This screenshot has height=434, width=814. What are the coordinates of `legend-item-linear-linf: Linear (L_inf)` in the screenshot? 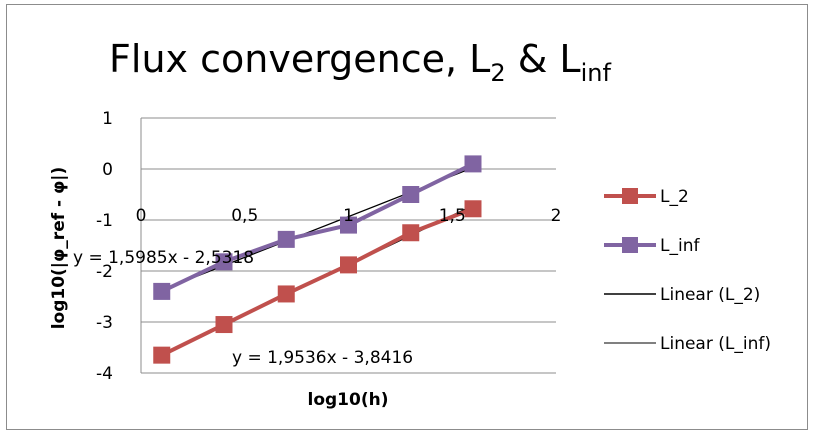 It's located at (687, 344).